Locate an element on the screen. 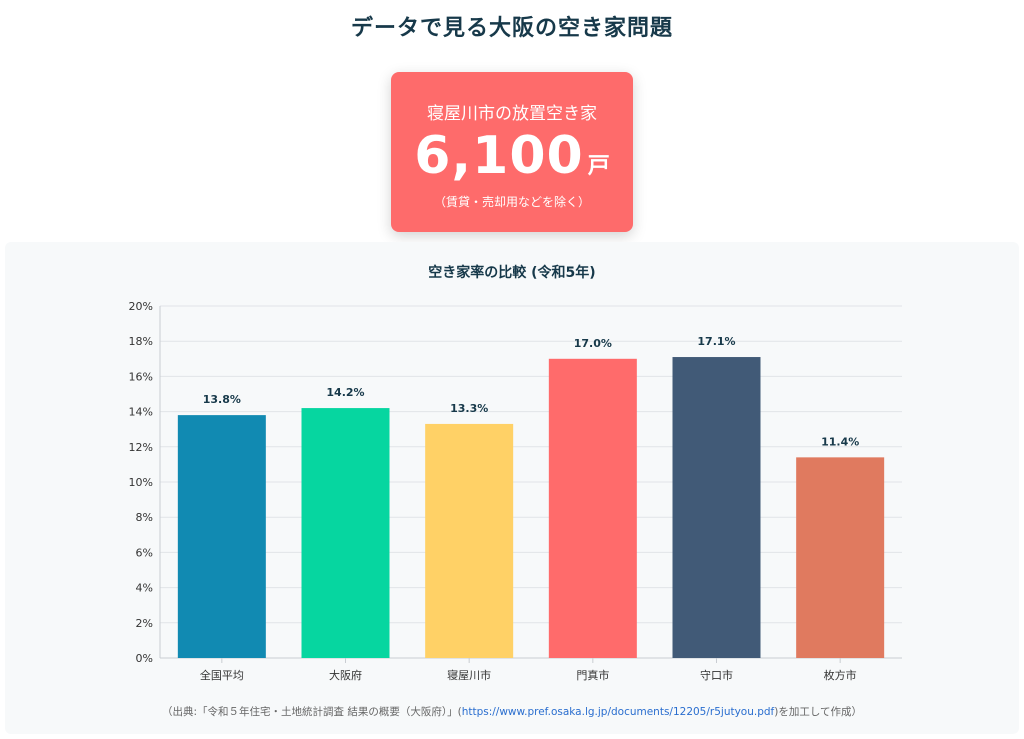  x-tick-label: 門真市 is located at coordinates (592, 675).